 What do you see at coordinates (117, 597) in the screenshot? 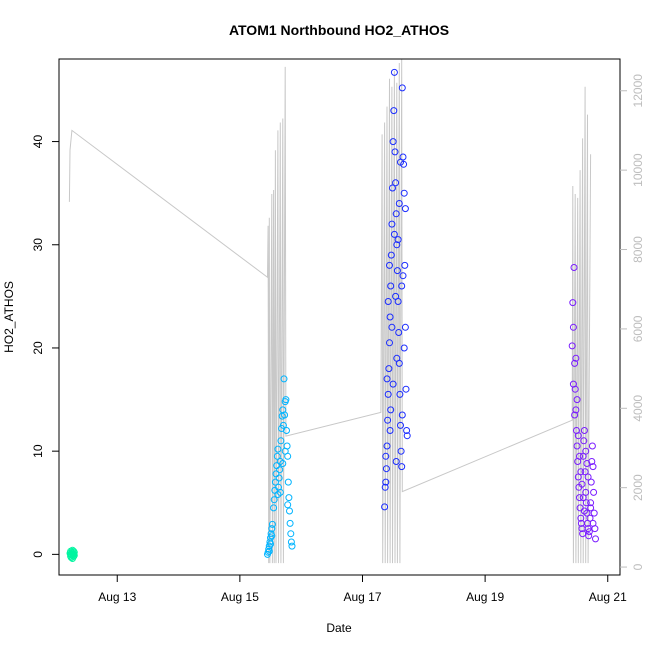
I see `x-tick-label: Aug 13` at bounding box center [117, 597].